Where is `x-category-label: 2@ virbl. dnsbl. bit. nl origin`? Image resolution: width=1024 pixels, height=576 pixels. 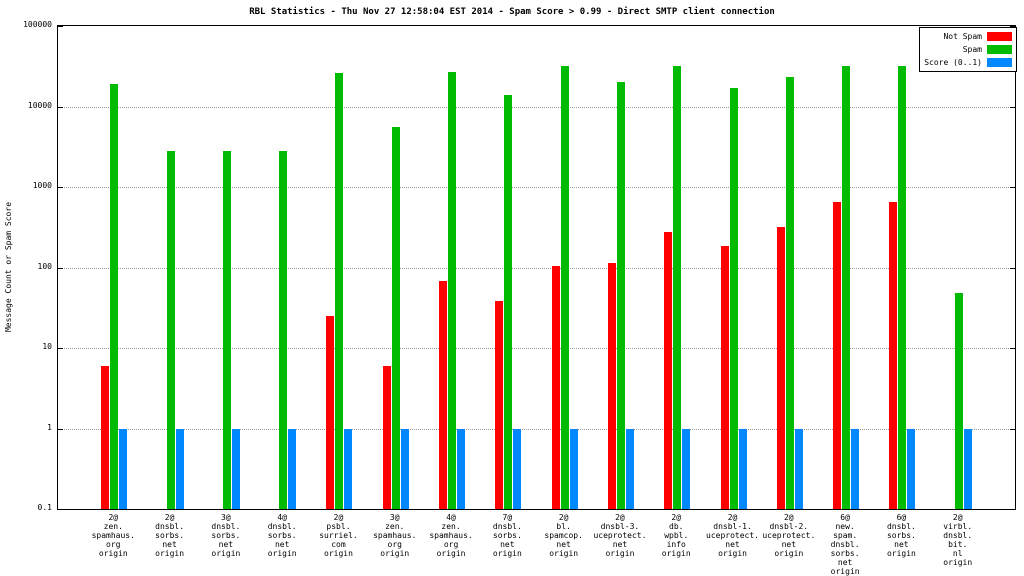
x-category-label: 2@ virbl. dnsbl. bit. nl origin is located at coordinates (958, 540).